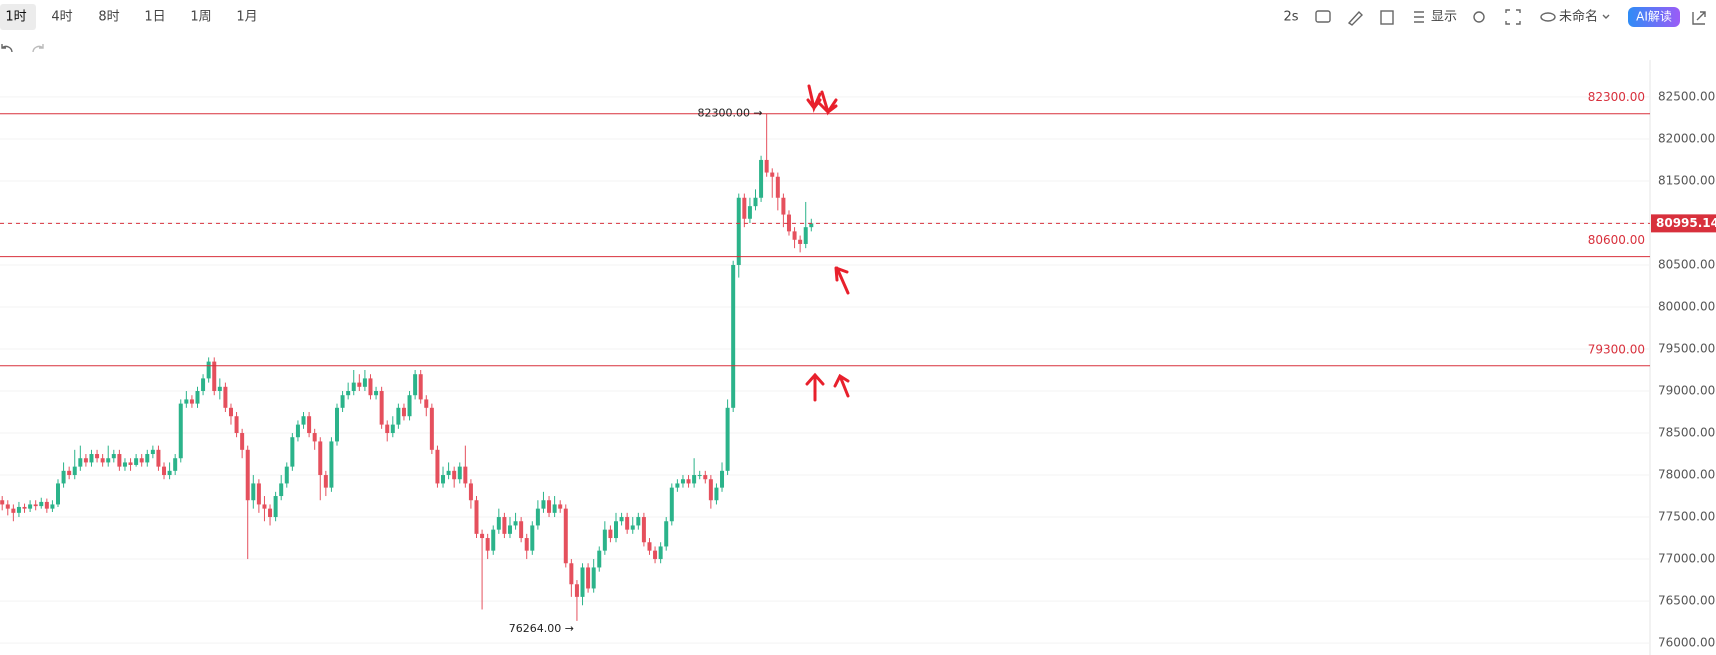  I want to click on layout-name: 未命名, so click(1578, 17).